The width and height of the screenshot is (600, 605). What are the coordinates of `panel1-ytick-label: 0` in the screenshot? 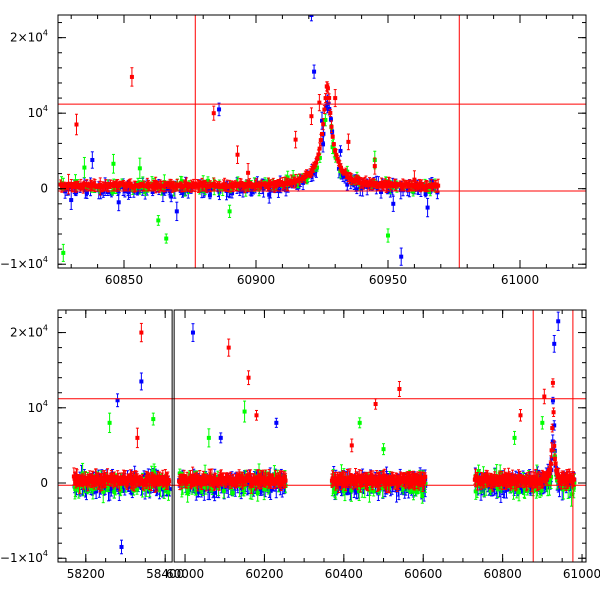 It's located at (44, 189).